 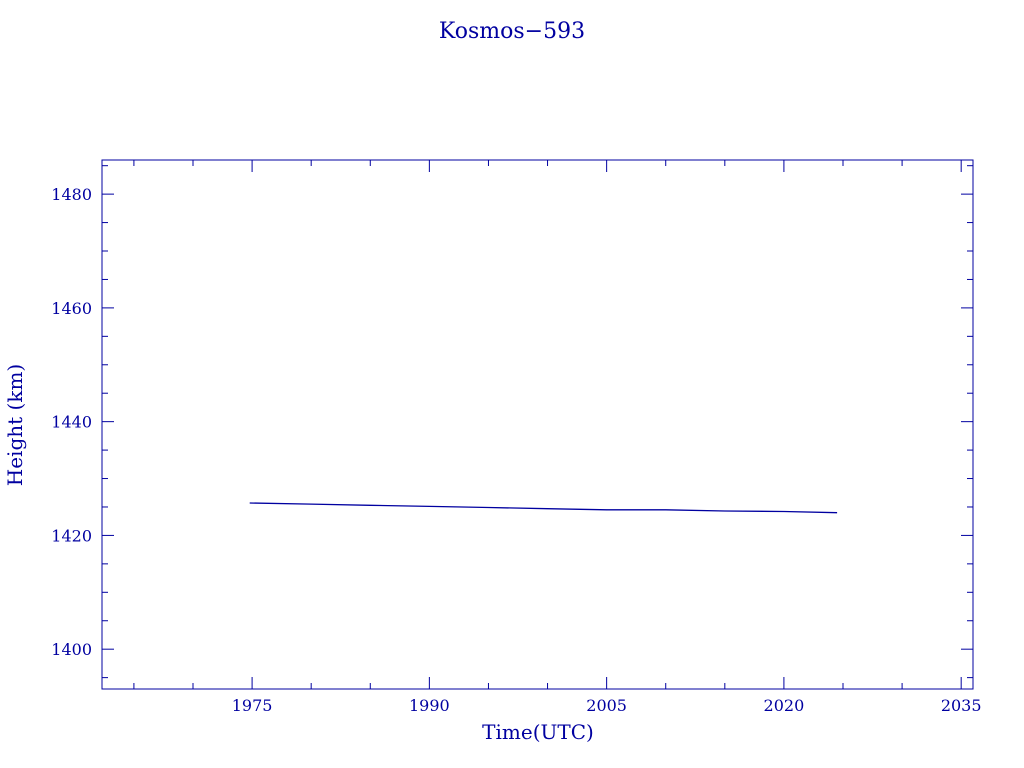 I want to click on y-tick-label: 1460, so click(x=71, y=308).